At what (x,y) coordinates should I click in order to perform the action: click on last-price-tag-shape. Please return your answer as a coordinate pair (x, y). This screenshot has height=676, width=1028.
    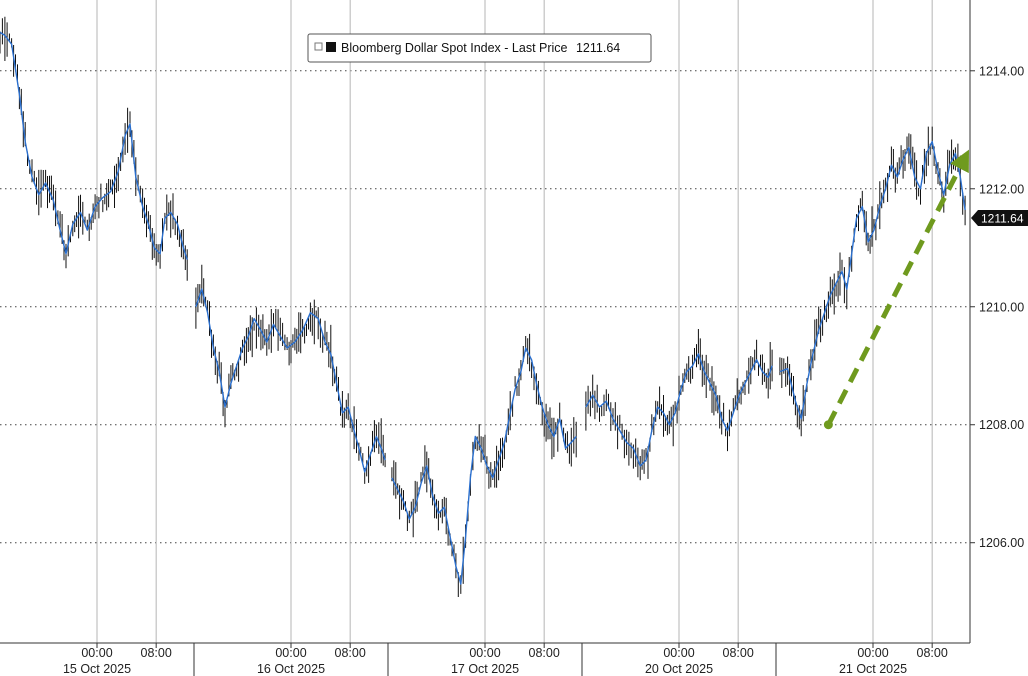
    Looking at the image, I should click on (999, 218).